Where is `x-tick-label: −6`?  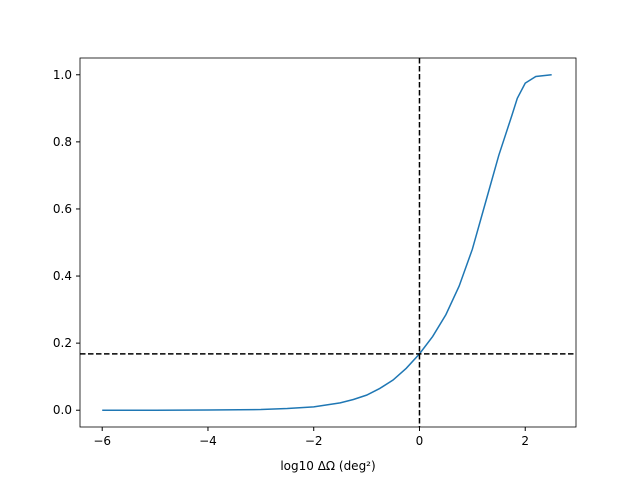
x-tick-label: −6 is located at coordinates (102, 441).